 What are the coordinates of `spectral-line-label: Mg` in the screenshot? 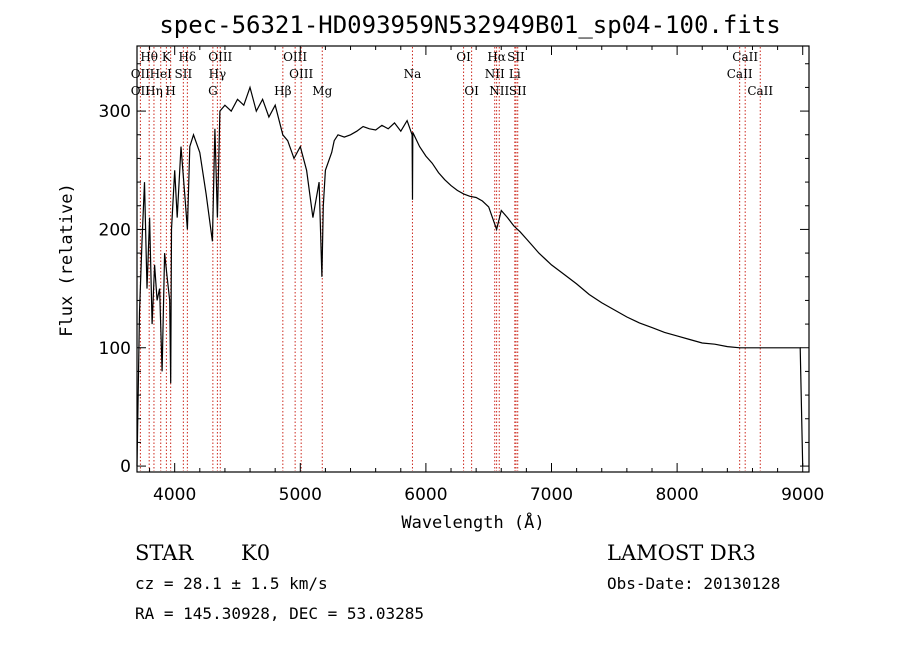 It's located at (322, 91).